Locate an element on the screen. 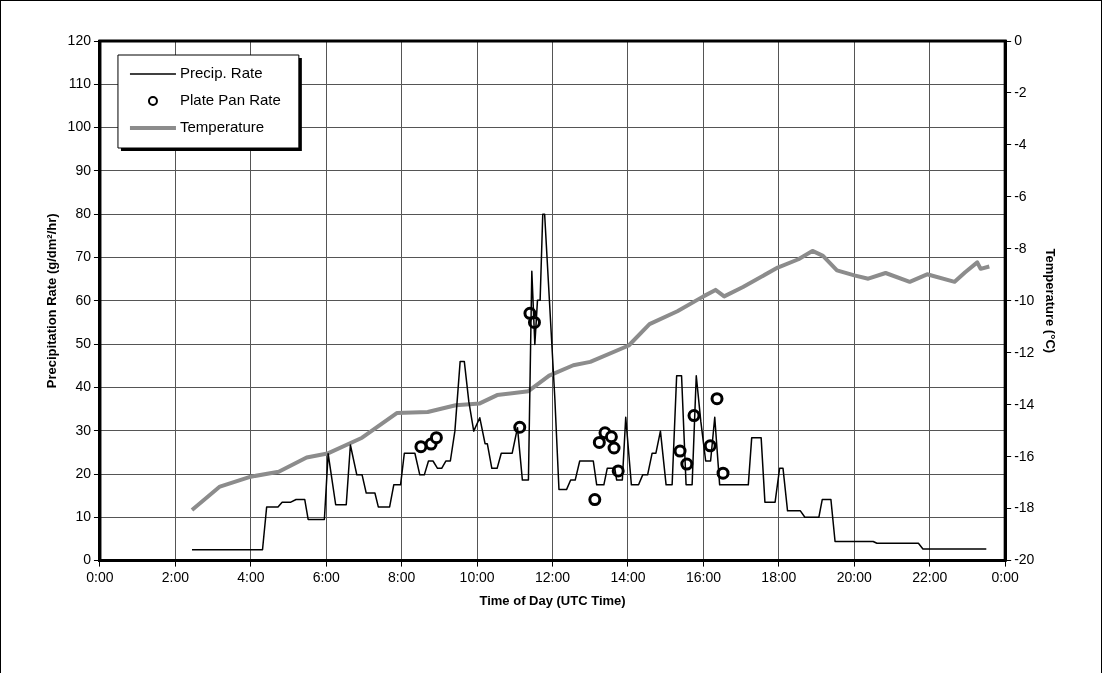 This screenshot has height=674, width=1102. y2-axis-title: Temperature (°C) is located at coordinates (1050, 301).